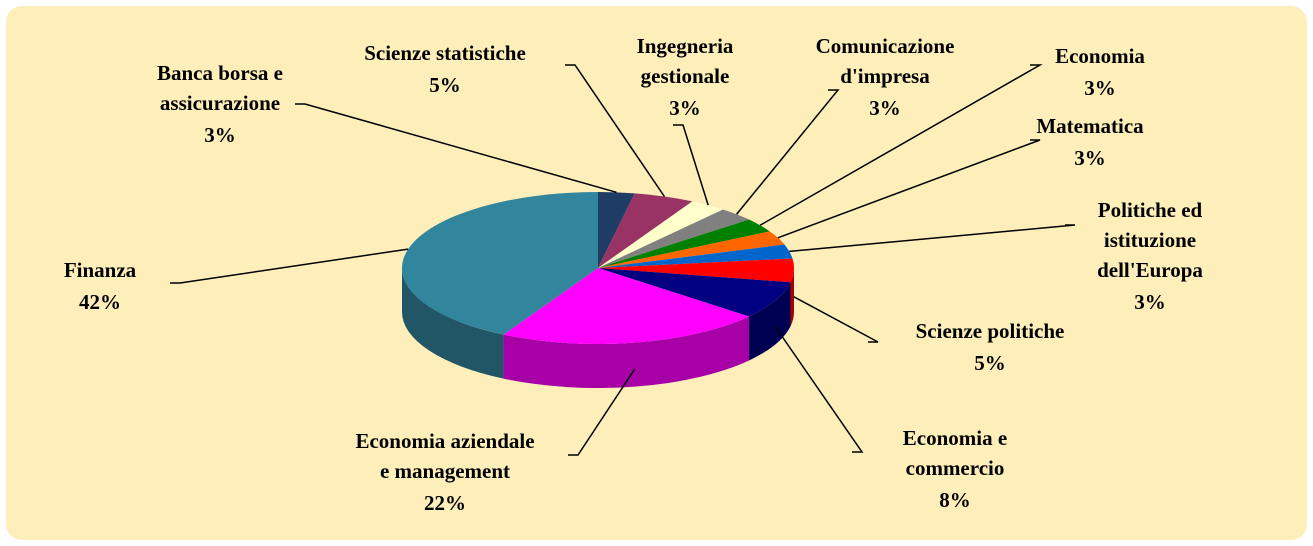 The image size is (1313, 546). What do you see at coordinates (685, 61) in the screenshot?
I see `category-label: Ingegneria gestionale` at bounding box center [685, 61].